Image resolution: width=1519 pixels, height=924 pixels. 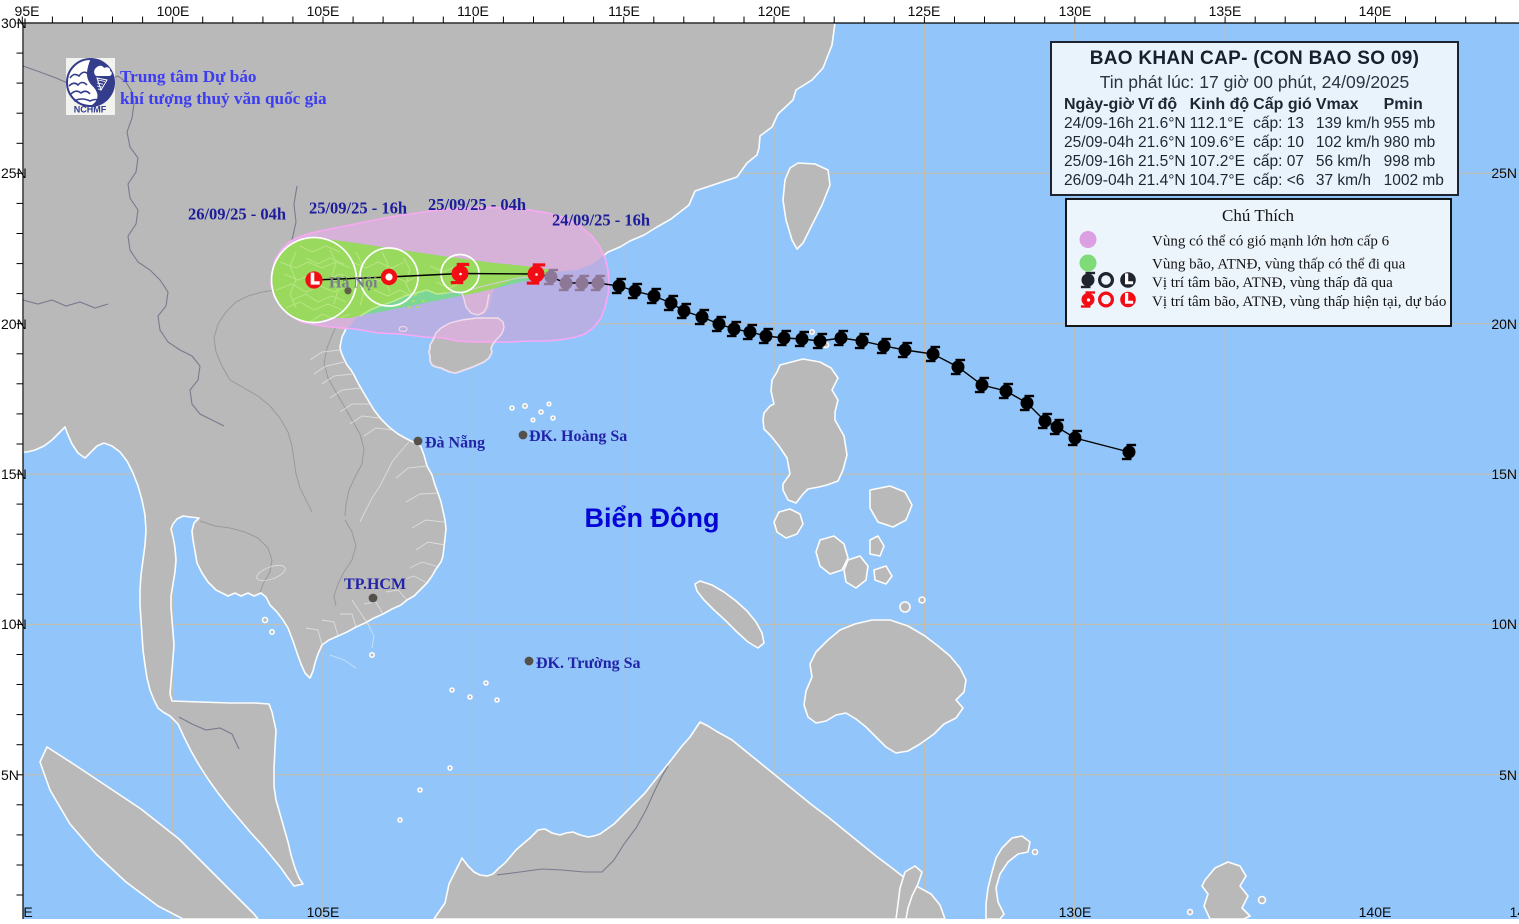 I want to click on svg-text: E, so click(x=27, y=911).